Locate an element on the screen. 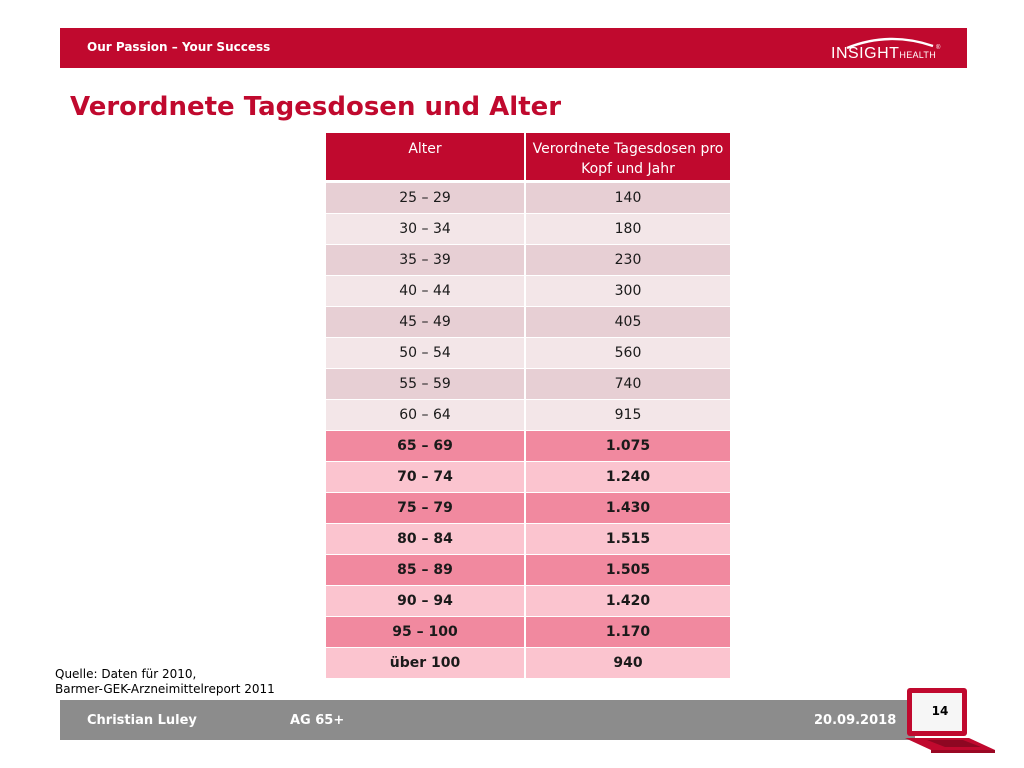 The height and width of the screenshot is (768, 1024). age-cell: 25 – 29 is located at coordinates (426, 198).